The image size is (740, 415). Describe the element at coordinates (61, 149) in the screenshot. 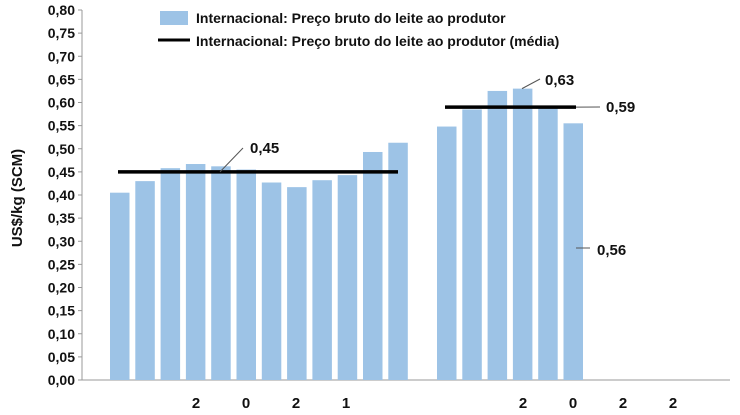

I see `y-tick-label: 0,50` at that location.